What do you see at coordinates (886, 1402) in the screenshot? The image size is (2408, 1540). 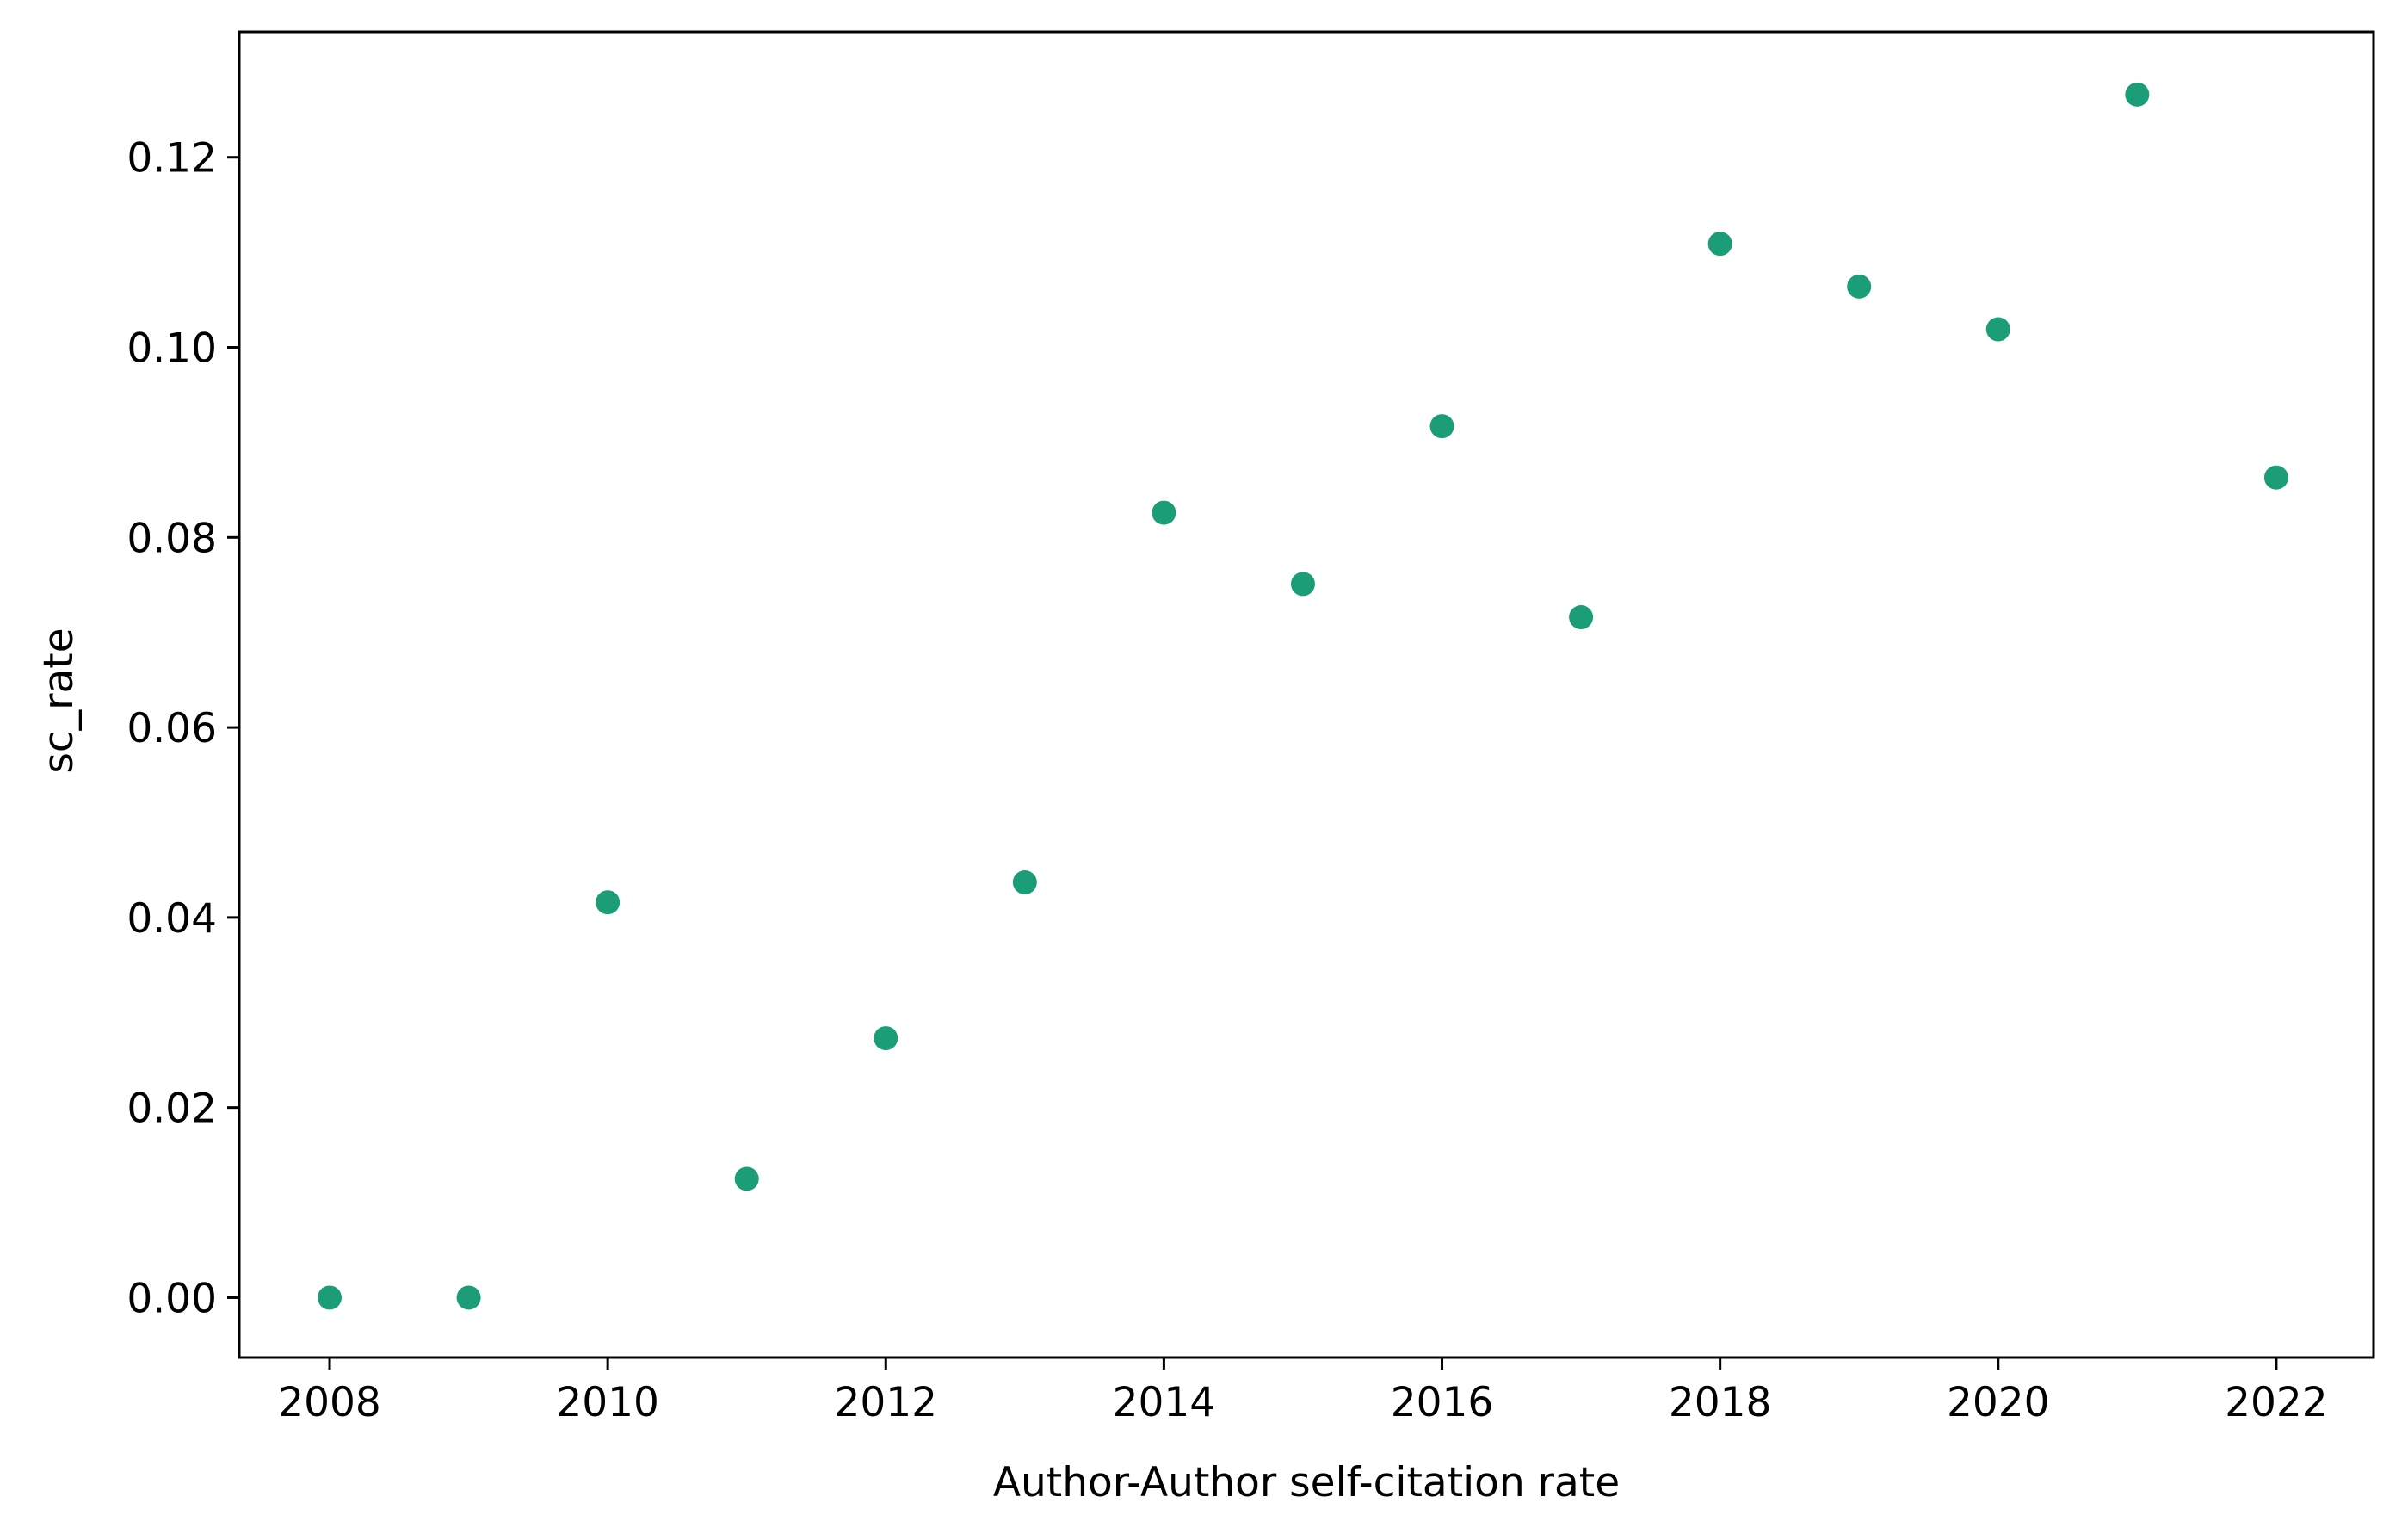 I see `x-tick-label: 2012` at bounding box center [886, 1402].